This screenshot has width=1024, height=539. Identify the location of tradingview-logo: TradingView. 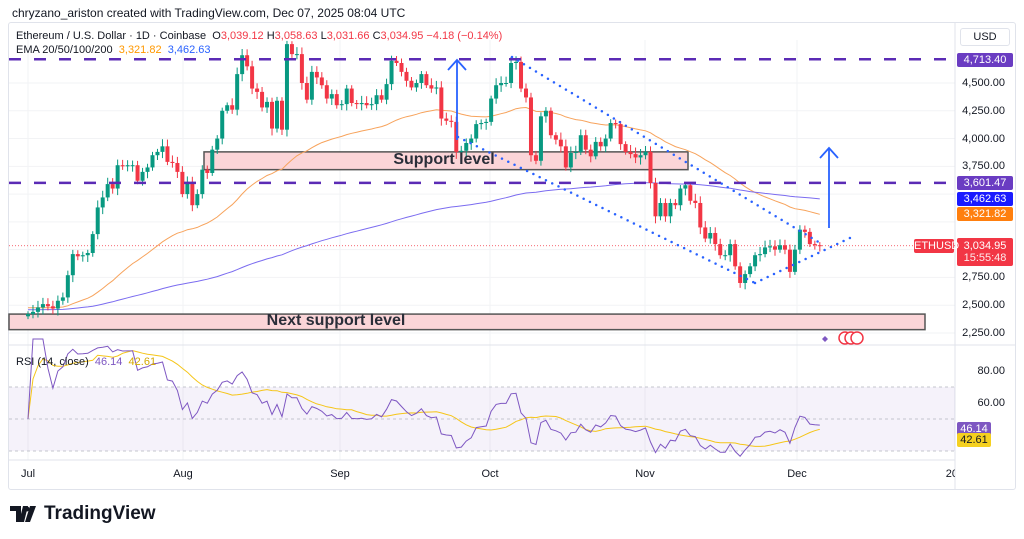
(83, 514).